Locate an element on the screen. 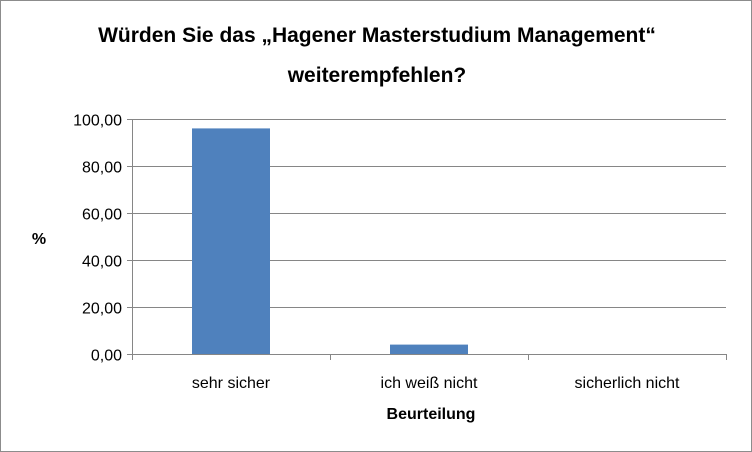 Image resolution: width=752 pixels, height=452 pixels. y-tick-label: 40,00 is located at coordinates (102, 262).